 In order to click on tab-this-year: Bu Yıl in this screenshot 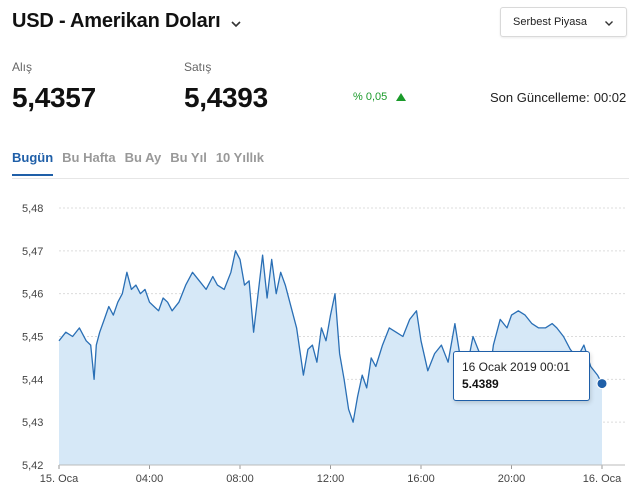, I will do `click(188, 157)`.